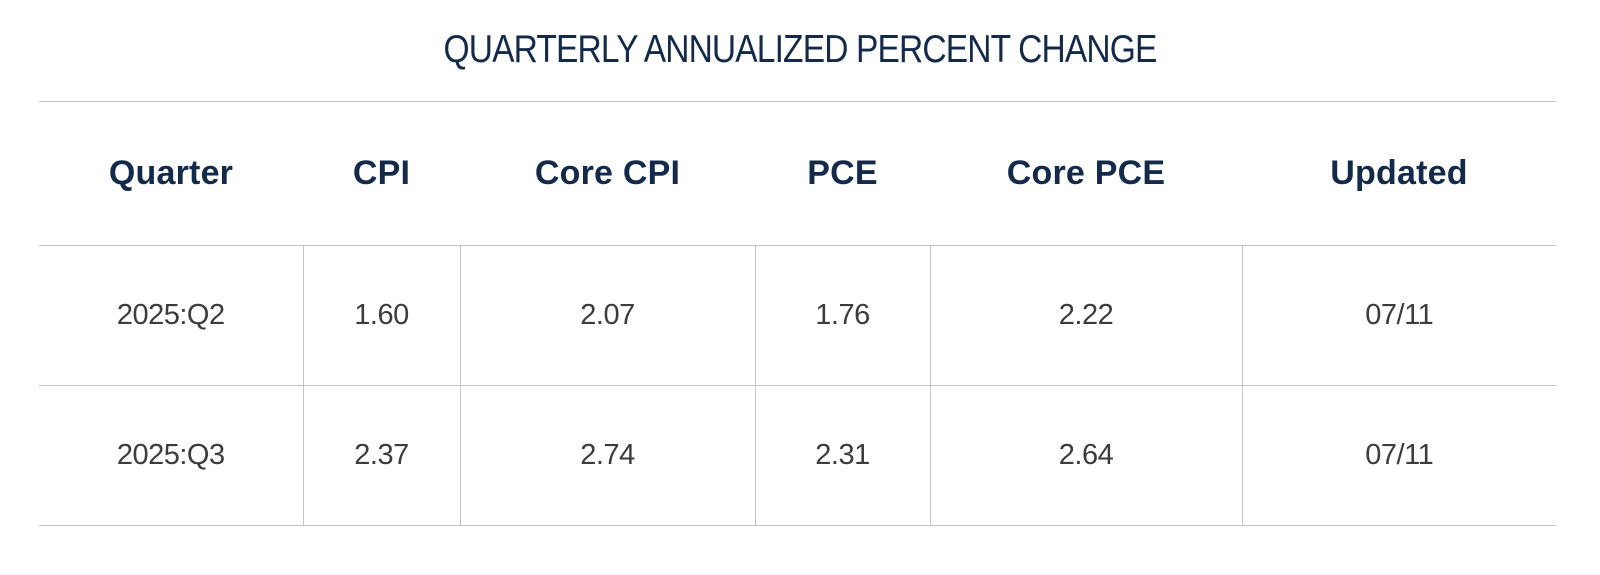  Describe the element at coordinates (381, 455) in the screenshot. I see `cell-cpi: 2.37` at that location.